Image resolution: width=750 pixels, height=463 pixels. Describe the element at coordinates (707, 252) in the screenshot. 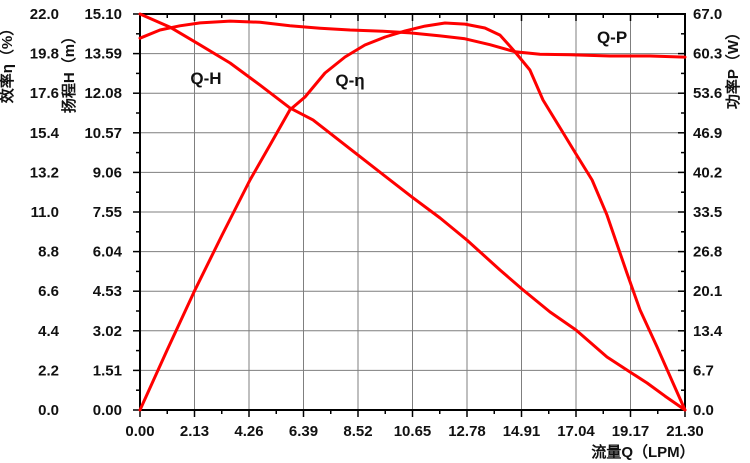

I see `power-tick-label: 26.8` at that location.